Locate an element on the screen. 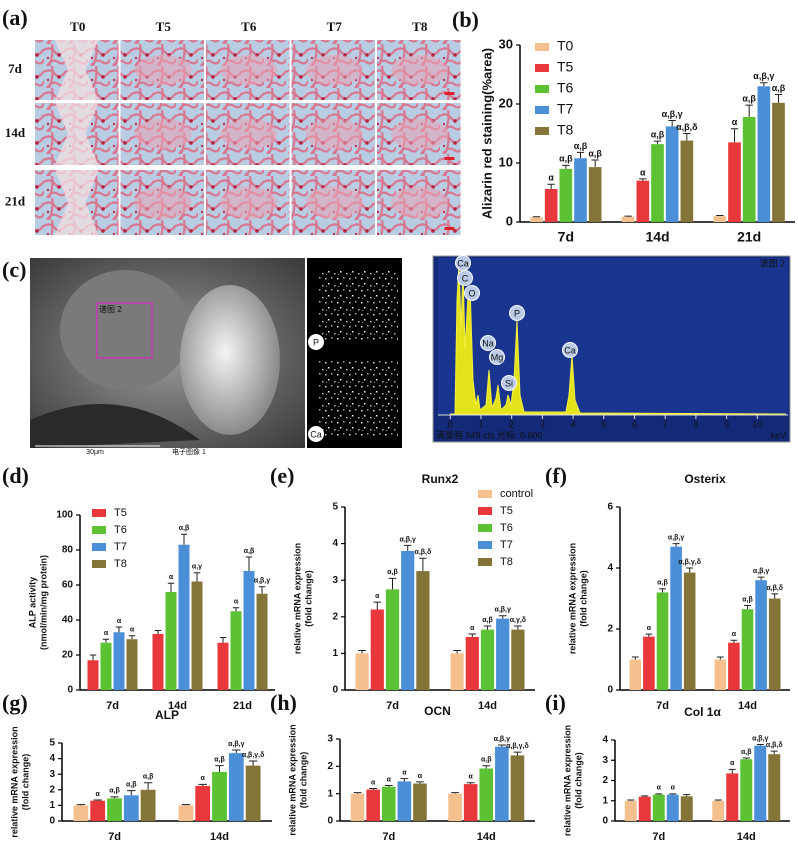  significance-label: α,γ is located at coordinates (197, 567).